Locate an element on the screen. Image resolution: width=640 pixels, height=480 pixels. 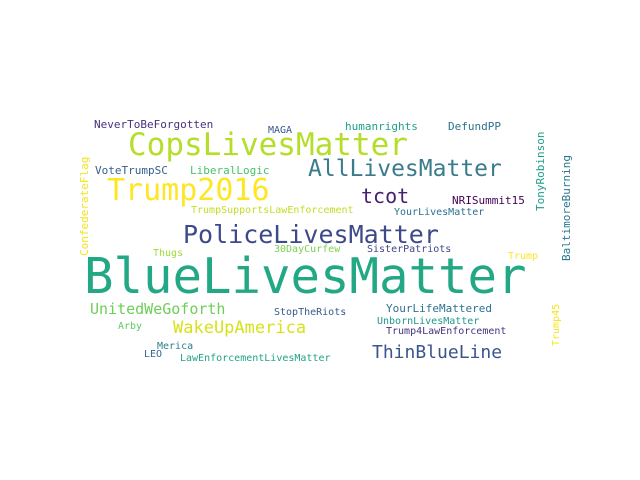
word-votetrumpsc: VoteTrumpSC is located at coordinates (131, 170).